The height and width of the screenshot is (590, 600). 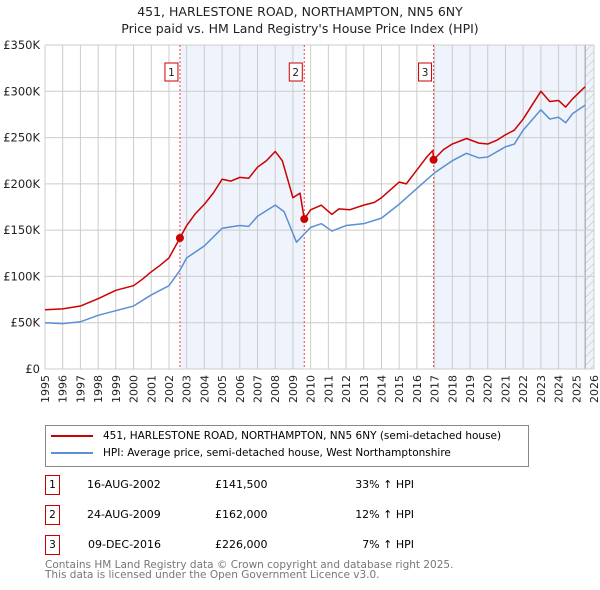 What do you see at coordinates (45, 389) in the screenshot?
I see `x-tick-label: 1995` at bounding box center [45, 389].